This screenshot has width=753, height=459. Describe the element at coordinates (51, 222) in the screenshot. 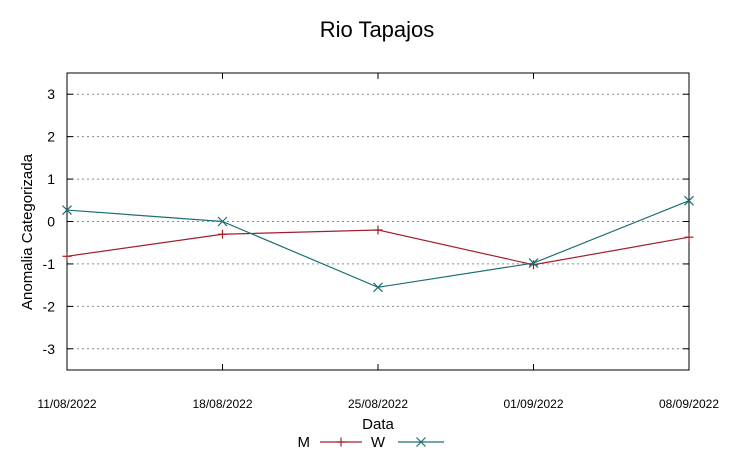

I see `y-tick-label: 0` at that location.